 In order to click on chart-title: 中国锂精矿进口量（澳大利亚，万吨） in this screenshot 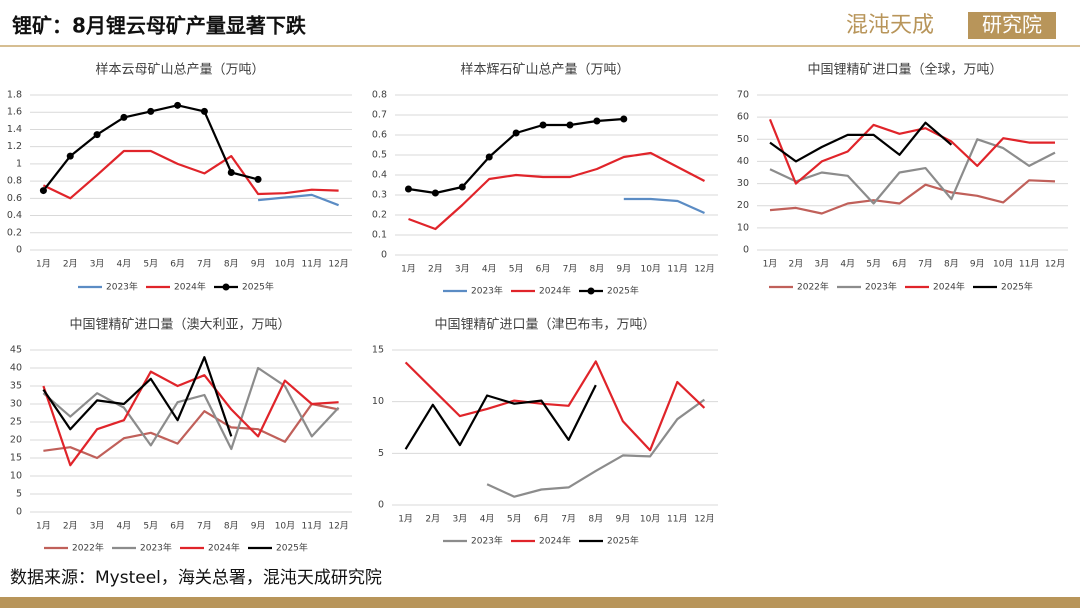, I will do `click(179, 325)`.